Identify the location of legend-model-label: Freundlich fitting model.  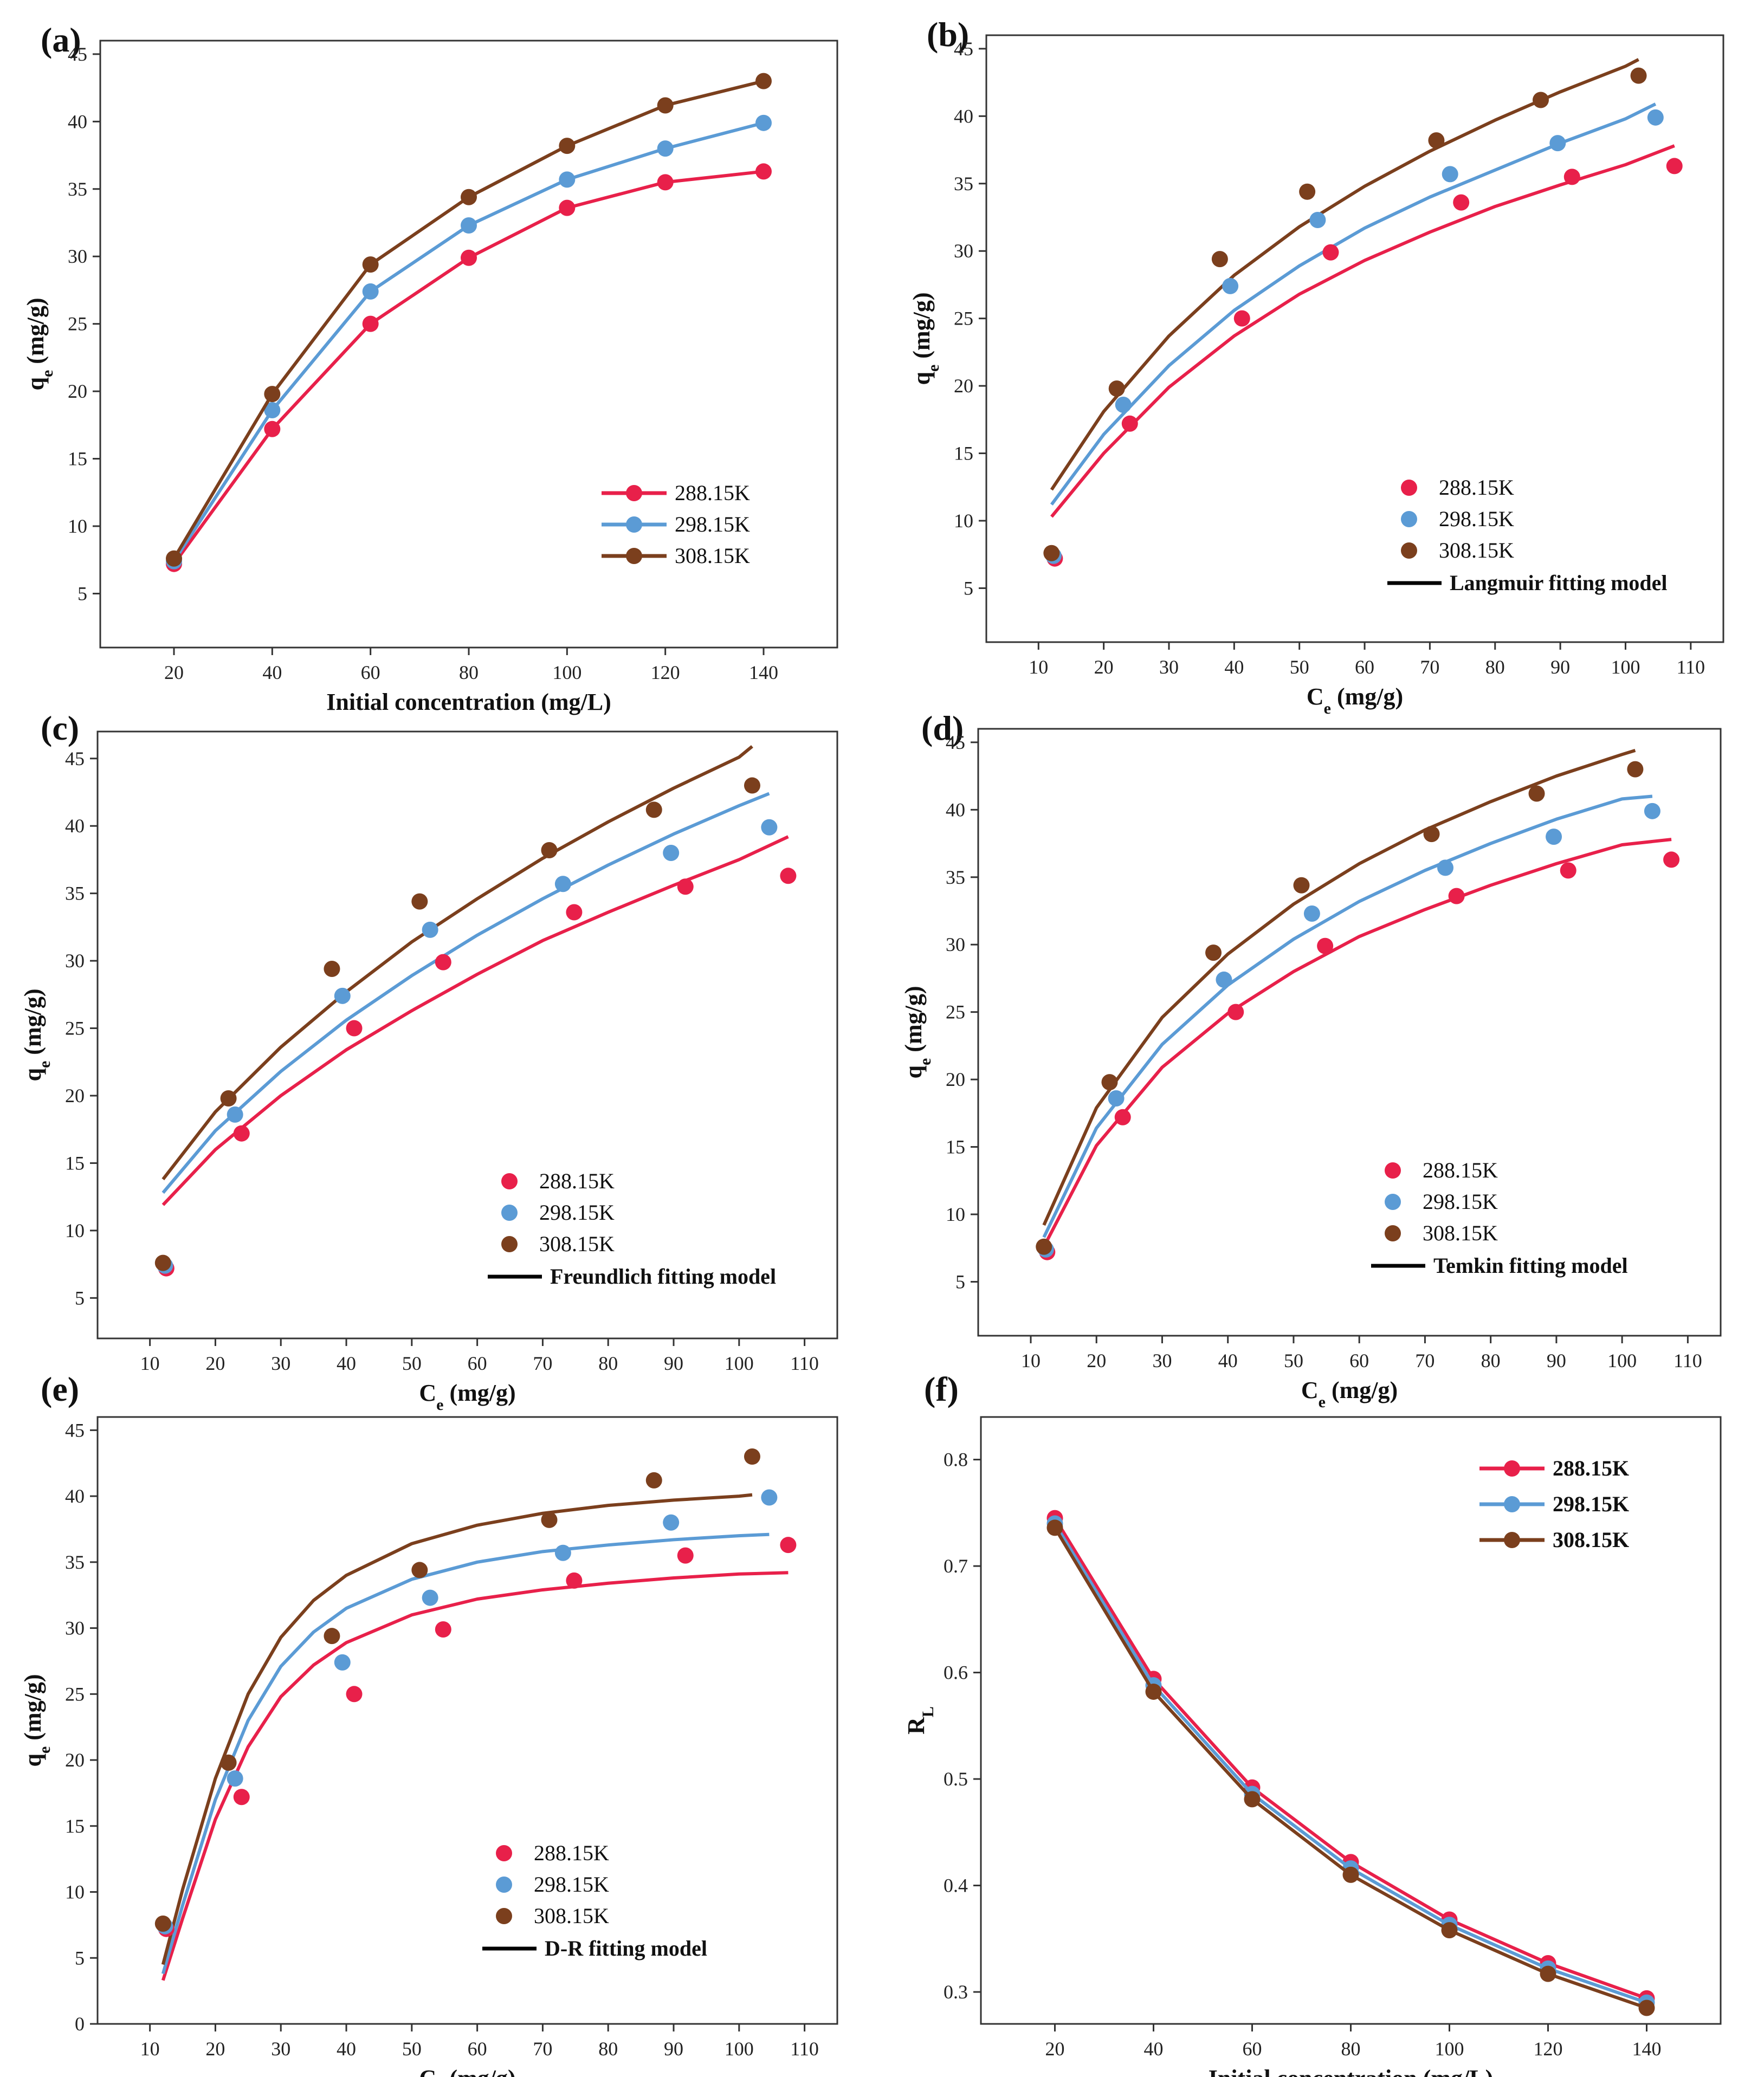
(663, 1276).